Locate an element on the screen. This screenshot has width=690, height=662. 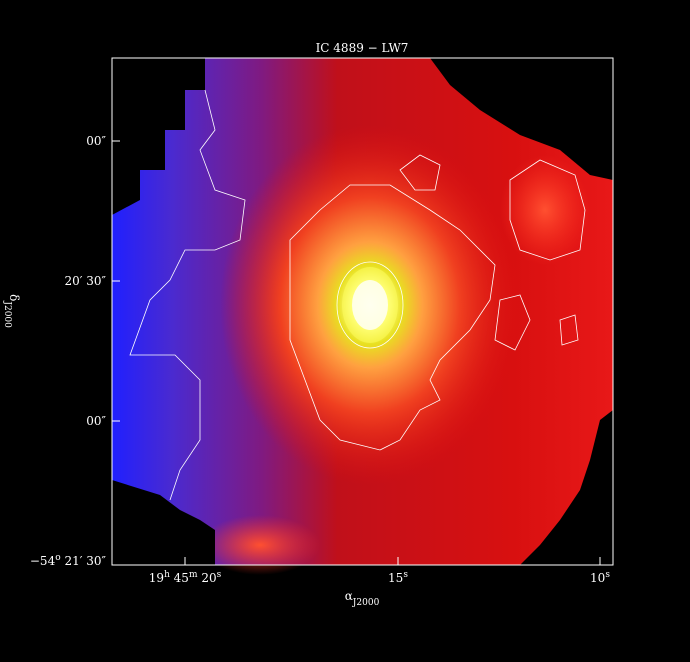
label-part: h is located at coordinates (167, 575).